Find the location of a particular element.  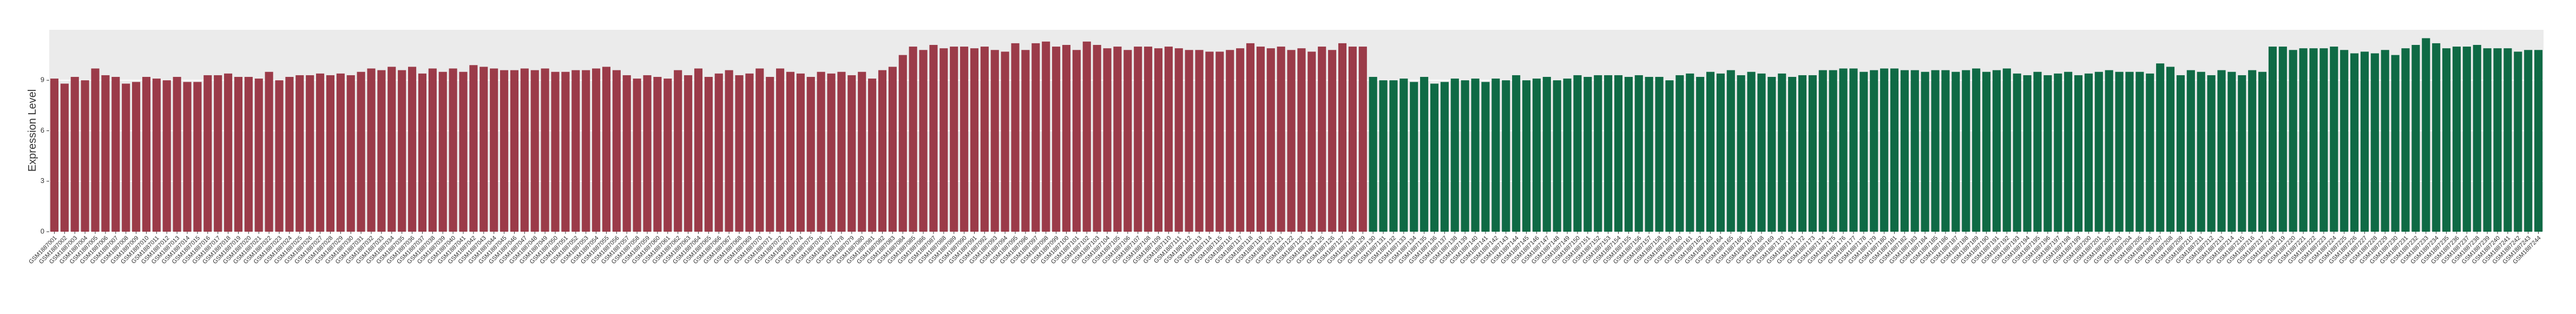

y-tick-label: 9 is located at coordinates (42, 80).